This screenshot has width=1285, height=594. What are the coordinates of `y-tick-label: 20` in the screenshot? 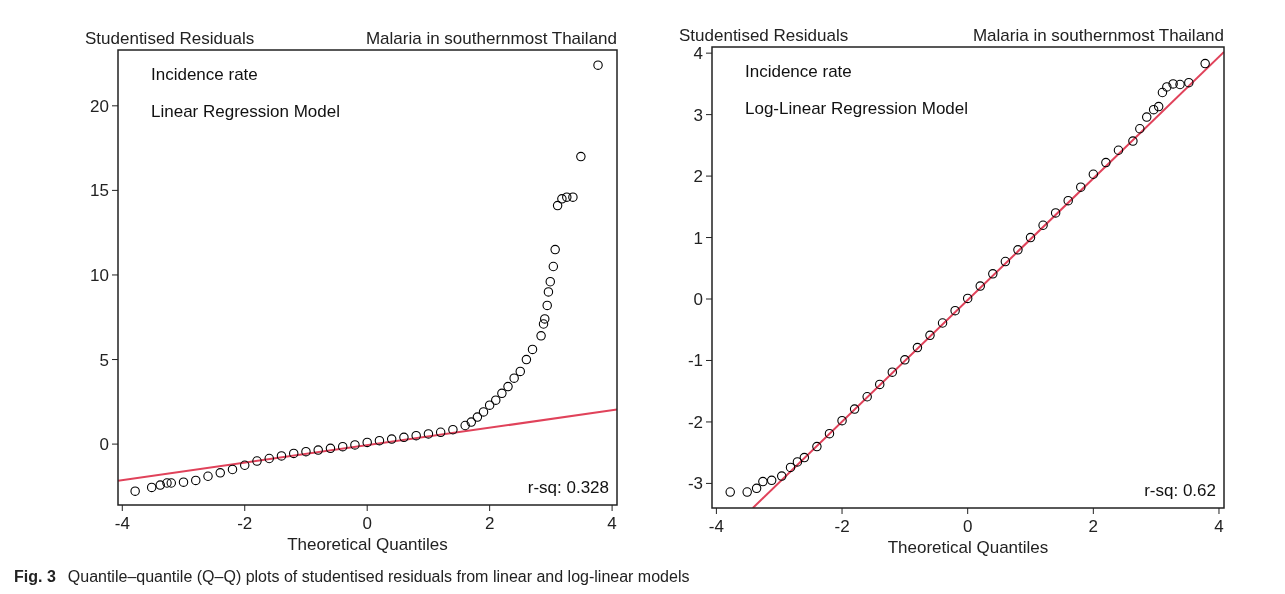 It's located at (99, 106).